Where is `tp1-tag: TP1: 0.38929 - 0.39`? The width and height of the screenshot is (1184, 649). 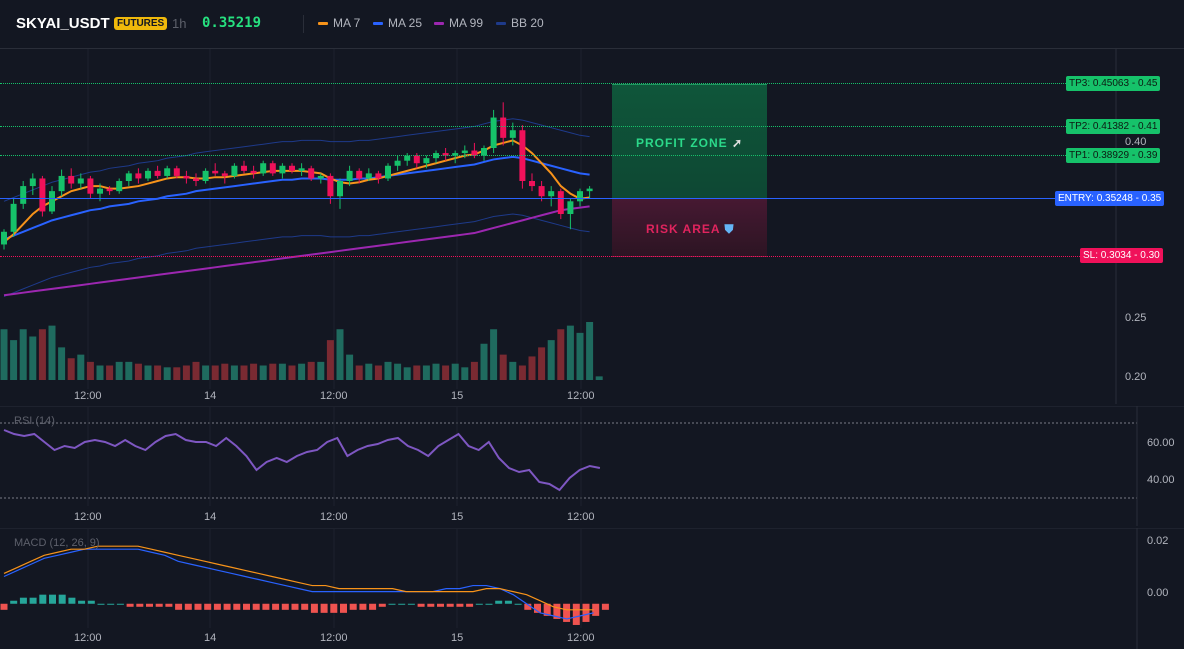
tp1-tag: TP1: 0.38929 - 0.39 is located at coordinates (1113, 155).